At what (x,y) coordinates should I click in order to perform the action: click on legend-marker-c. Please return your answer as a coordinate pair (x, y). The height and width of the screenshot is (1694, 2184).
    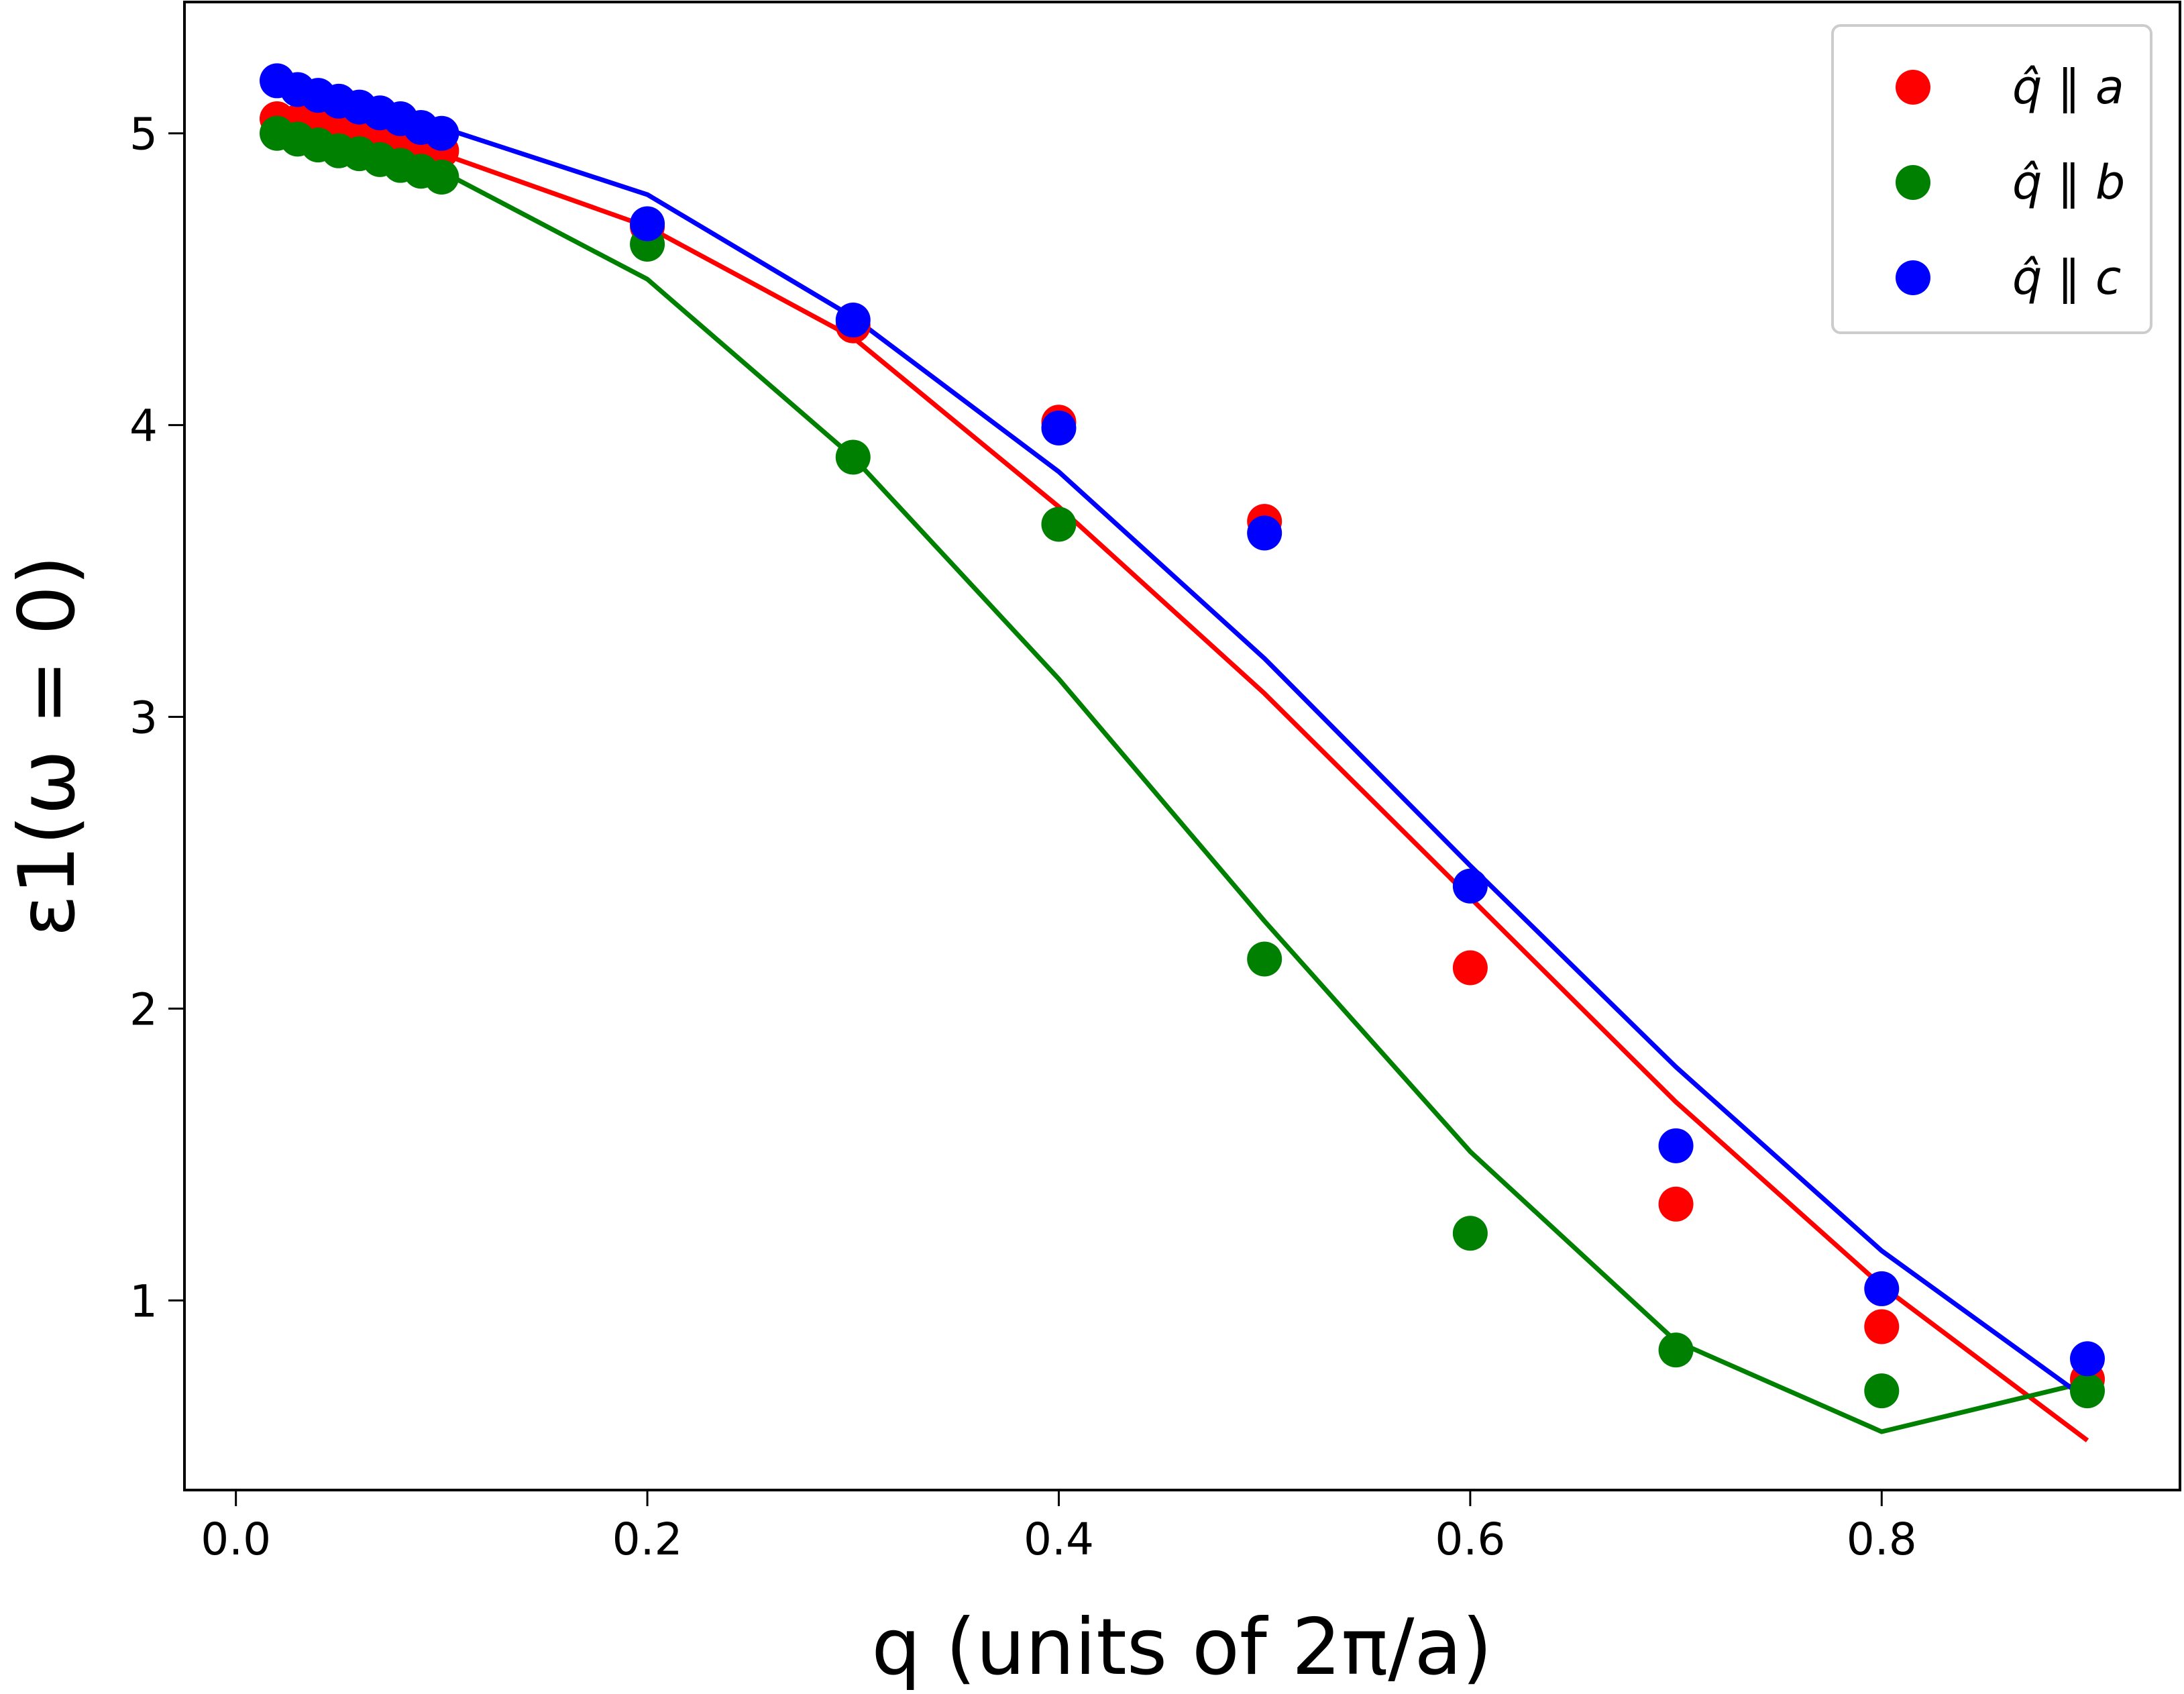
    Looking at the image, I should click on (1913, 277).